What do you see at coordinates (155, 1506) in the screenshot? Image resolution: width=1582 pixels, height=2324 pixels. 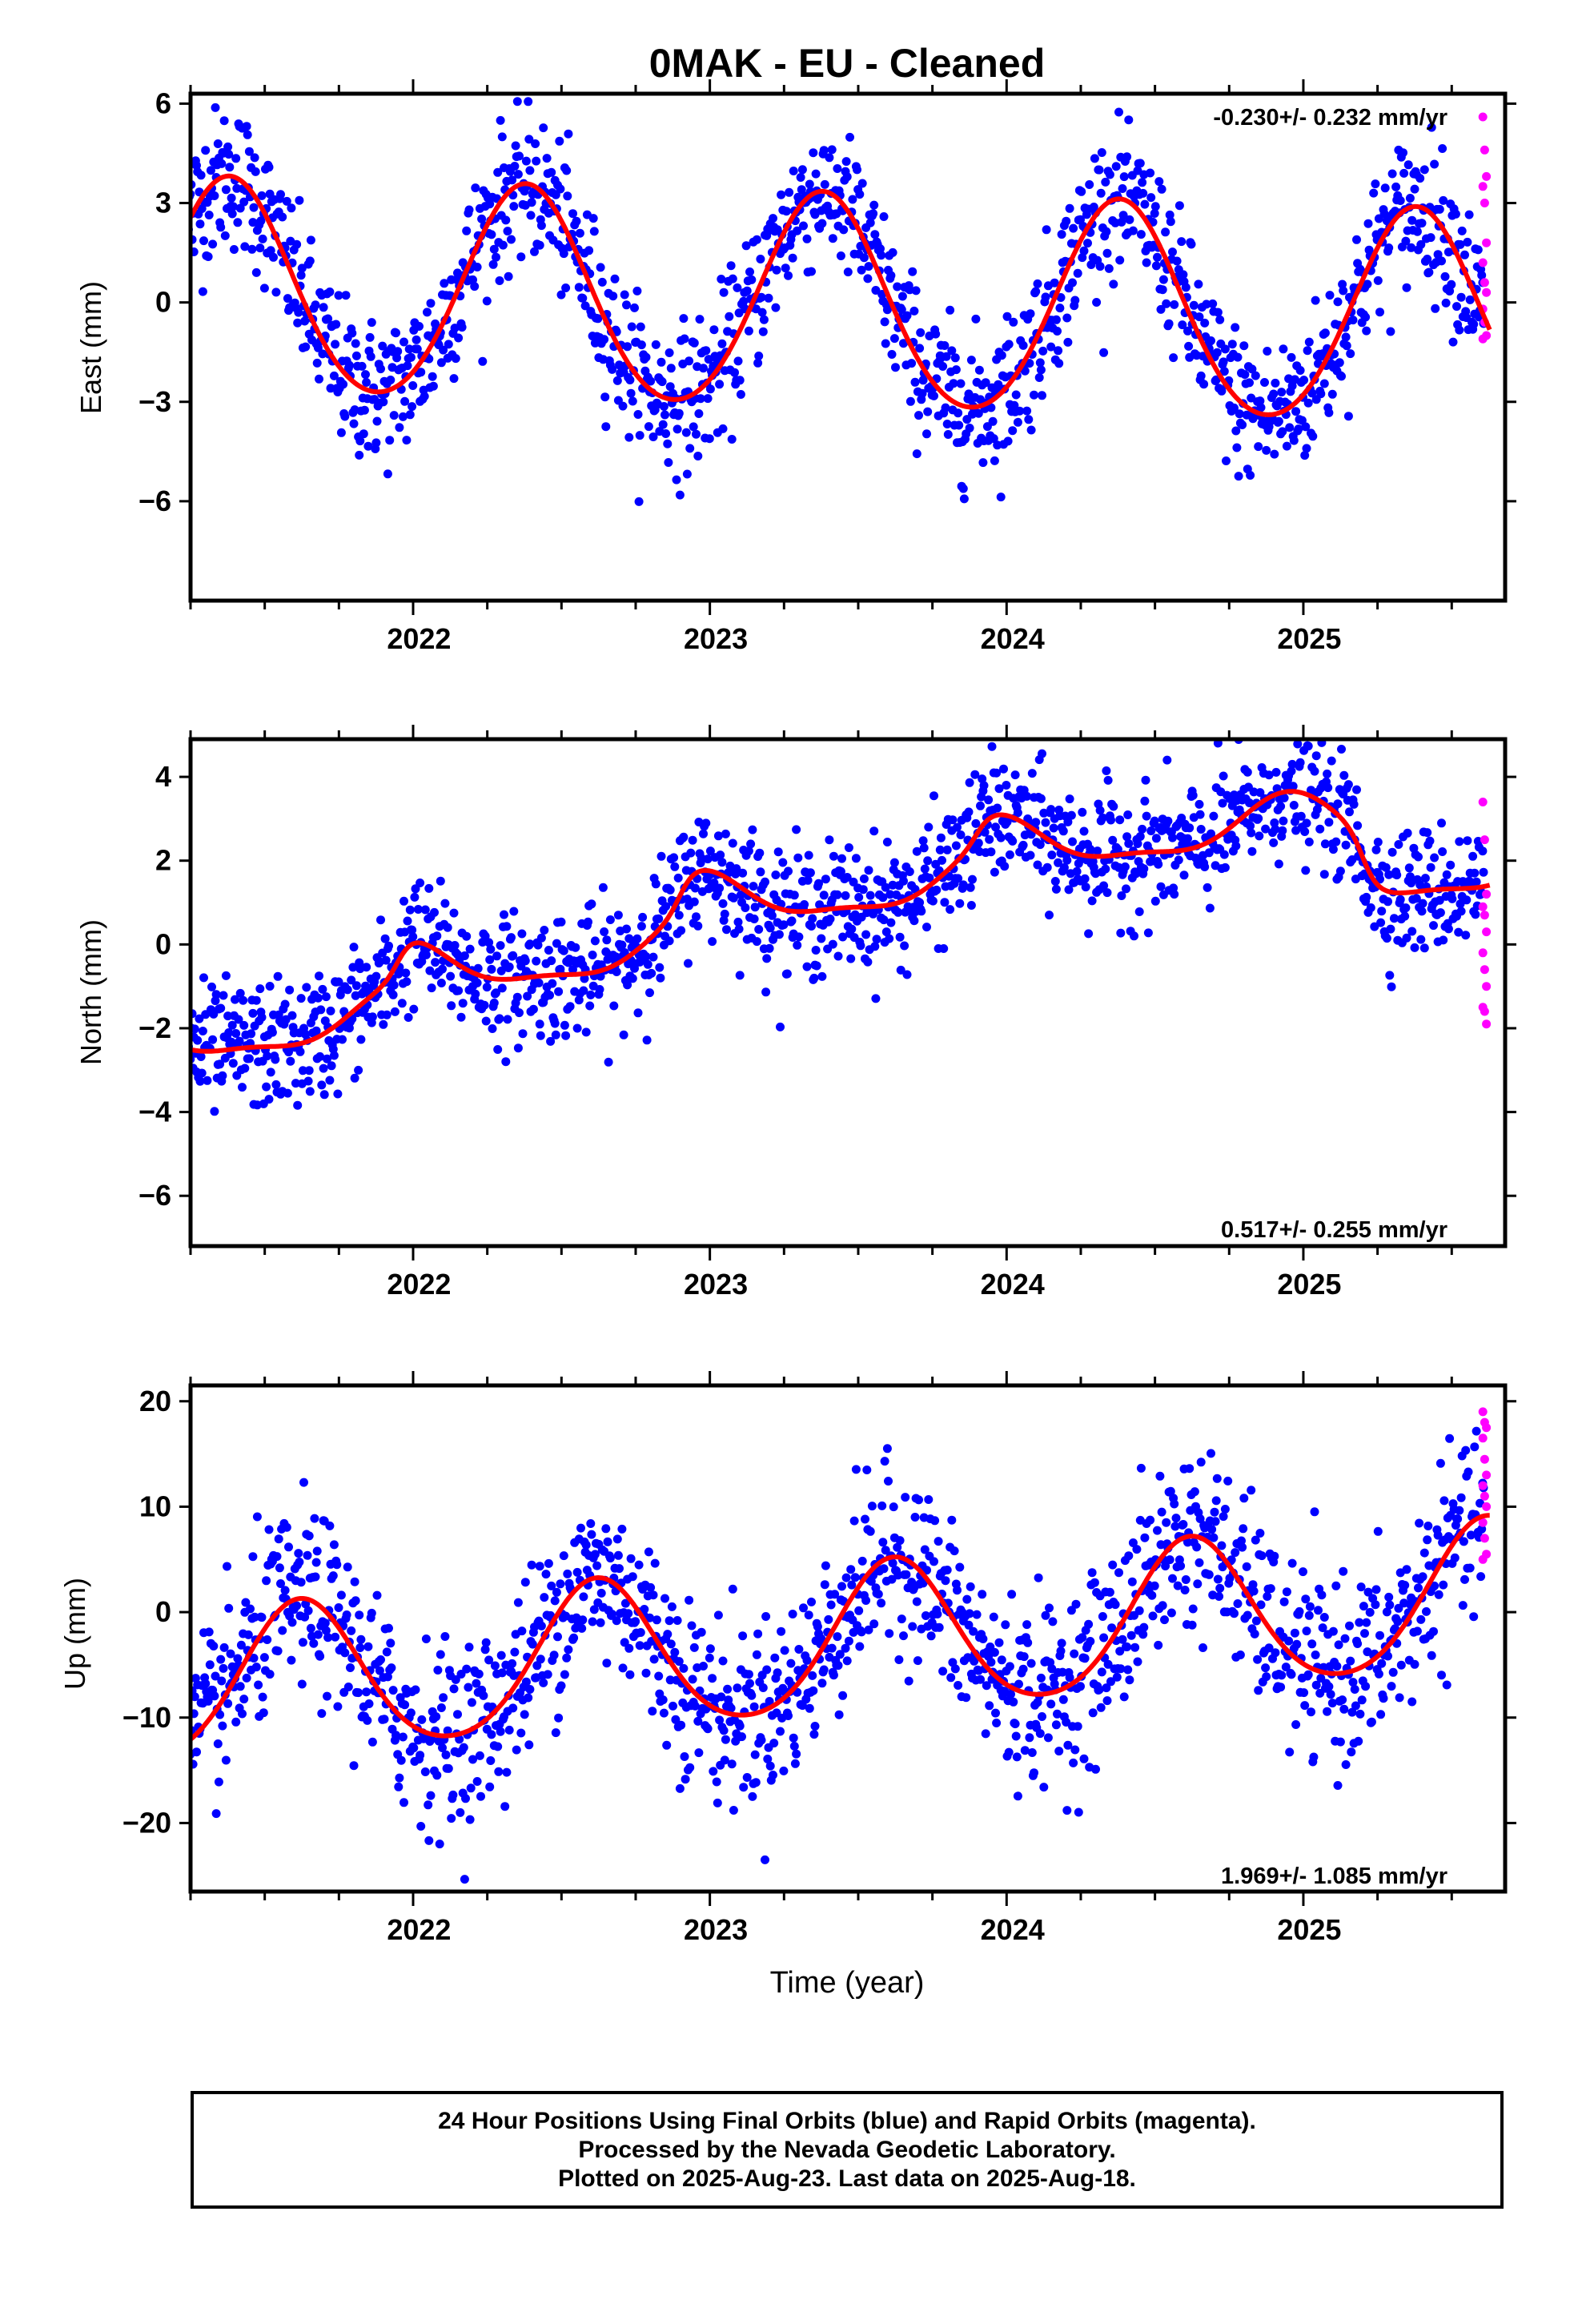 I see `up-y-tick-label: 10` at bounding box center [155, 1506].